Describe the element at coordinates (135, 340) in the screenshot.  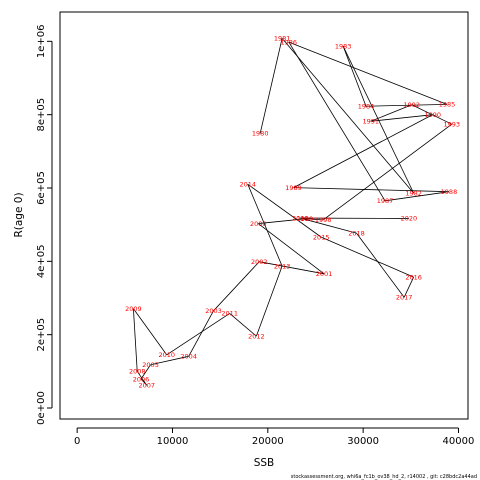
I see `segment-2008-2009` at that location.